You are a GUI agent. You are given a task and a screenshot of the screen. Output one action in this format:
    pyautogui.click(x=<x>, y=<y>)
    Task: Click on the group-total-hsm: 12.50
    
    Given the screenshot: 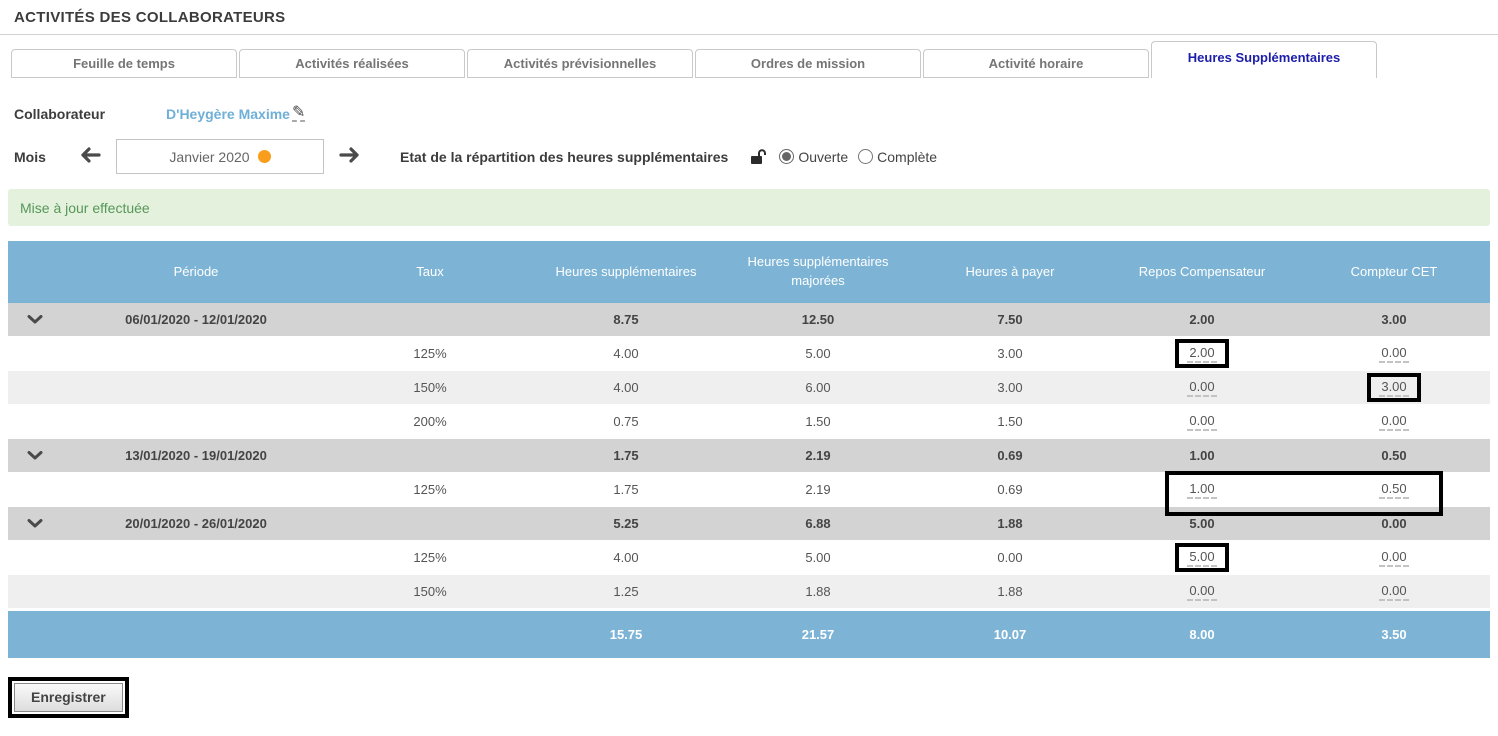 What is the action you would take?
    pyautogui.click(x=818, y=319)
    